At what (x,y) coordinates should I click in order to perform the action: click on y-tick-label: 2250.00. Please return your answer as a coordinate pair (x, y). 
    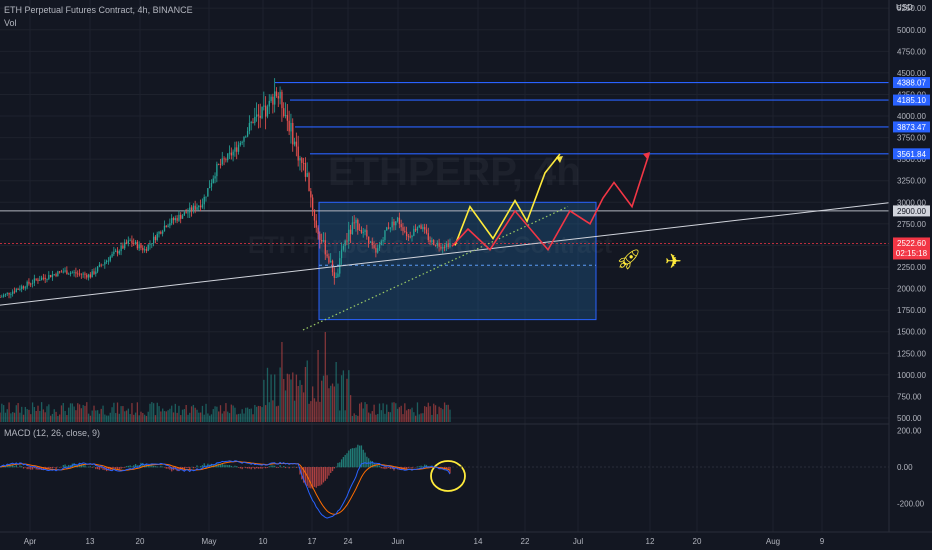
    Looking at the image, I should click on (911, 267).